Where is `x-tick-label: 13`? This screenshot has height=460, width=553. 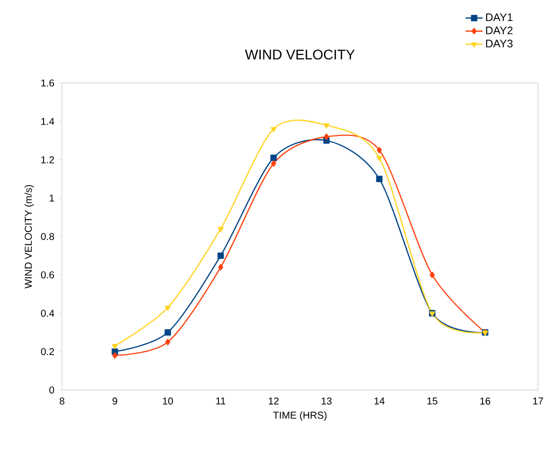
x-tick-label: 13 is located at coordinates (327, 401).